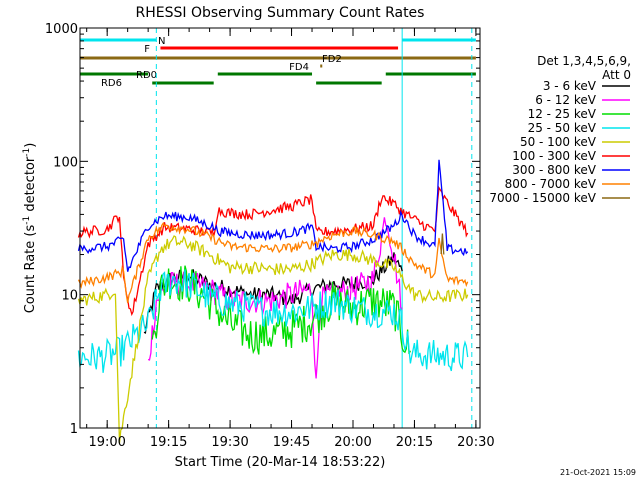  What do you see at coordinates (106, 442) in the screenshot?
I see `x-tick-label: 19:00` at bounding box center [106, 442].